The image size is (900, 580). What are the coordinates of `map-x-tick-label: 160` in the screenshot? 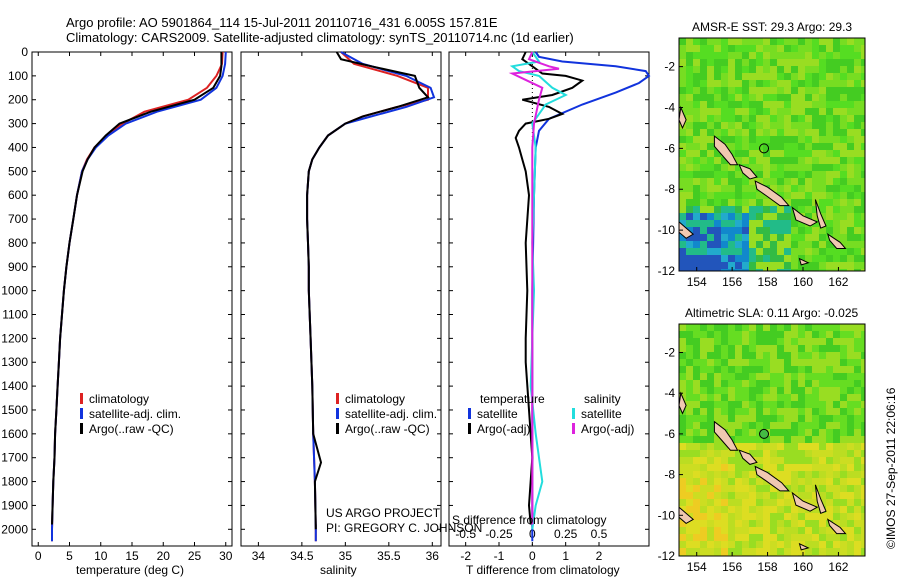 It's located at (803, 282).